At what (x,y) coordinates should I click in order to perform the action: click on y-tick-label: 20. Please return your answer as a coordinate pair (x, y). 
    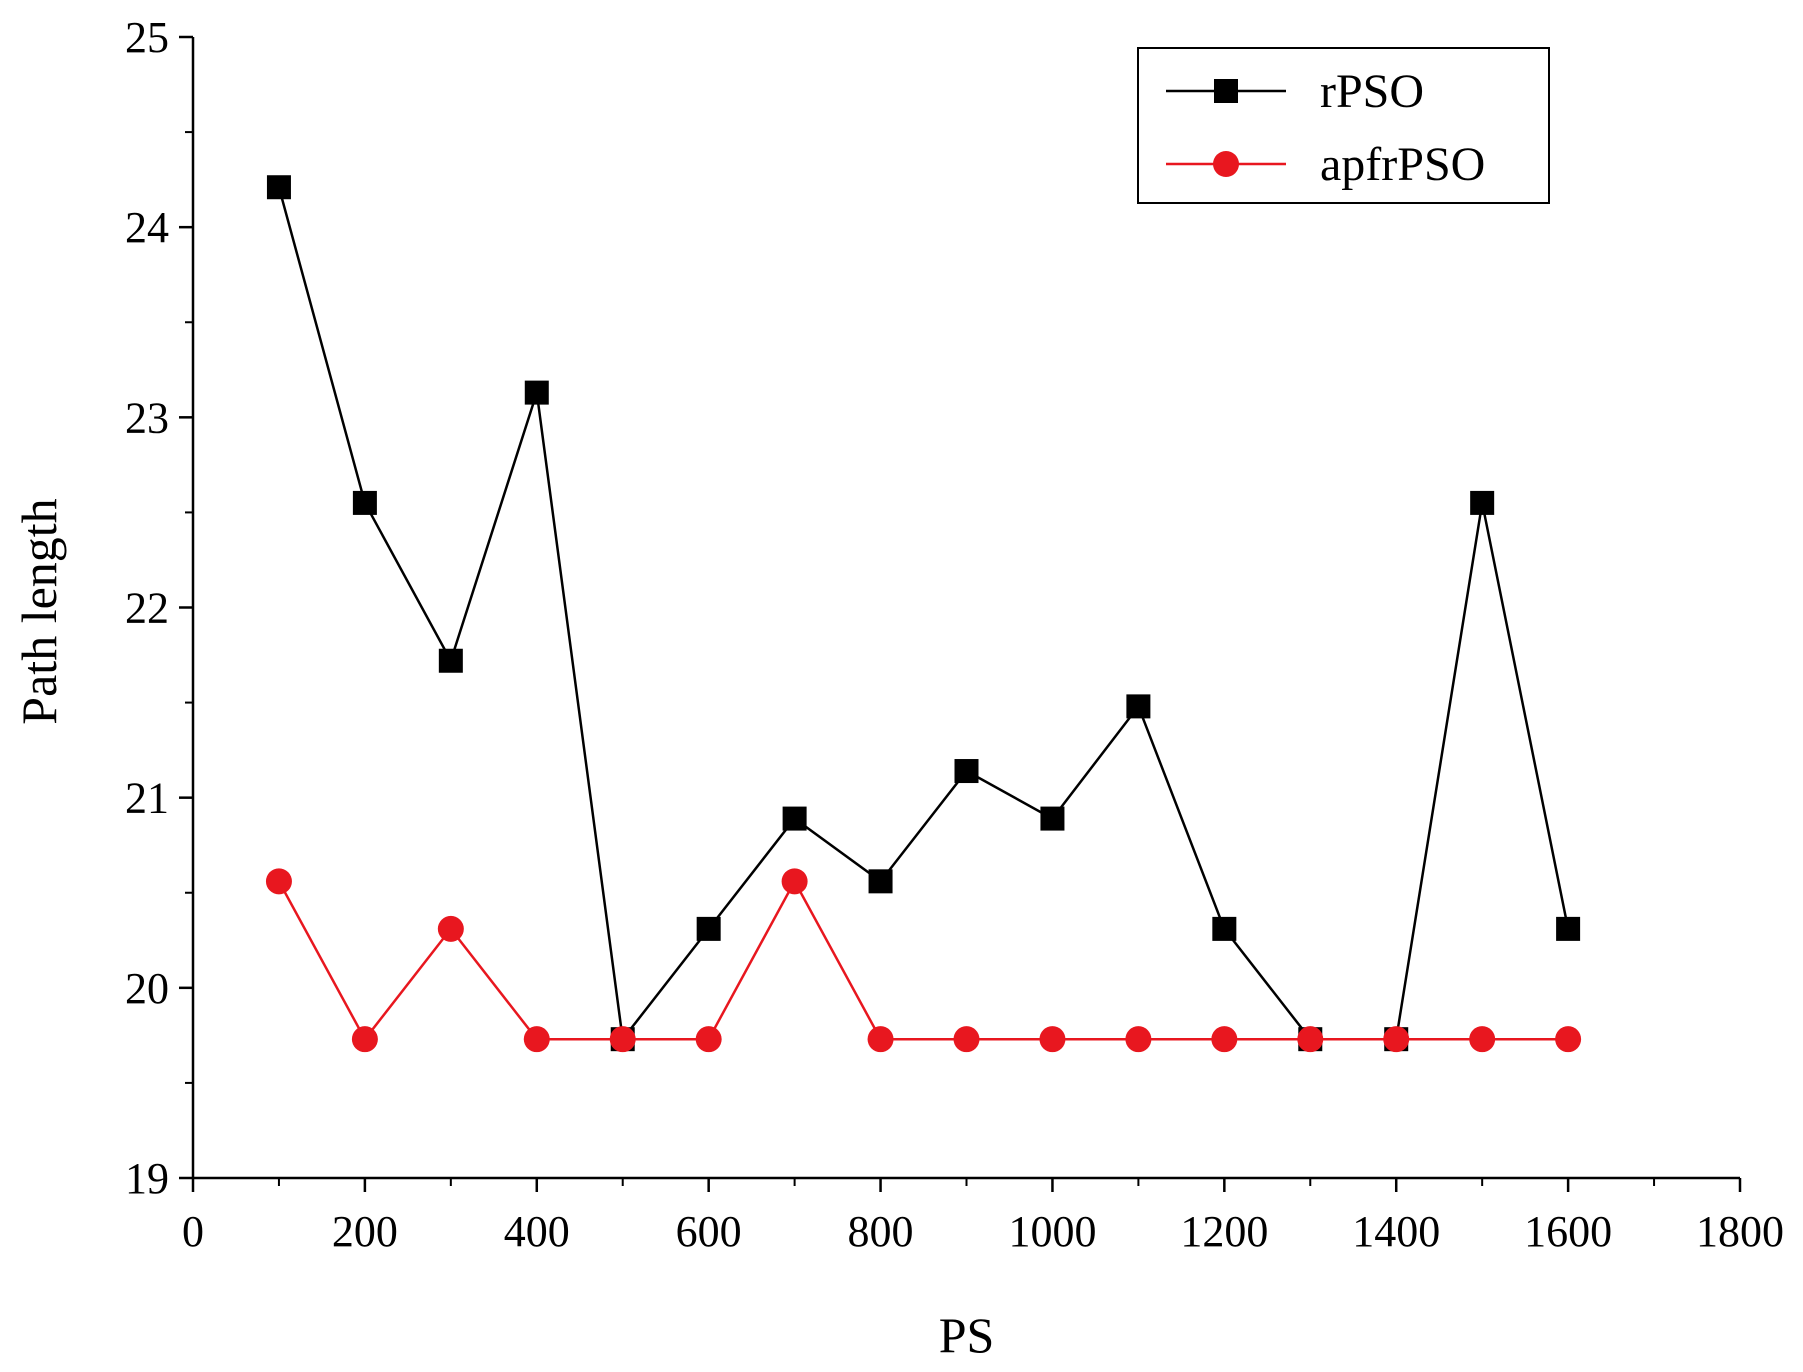
    Looking at the image, I should click on (147, 988).